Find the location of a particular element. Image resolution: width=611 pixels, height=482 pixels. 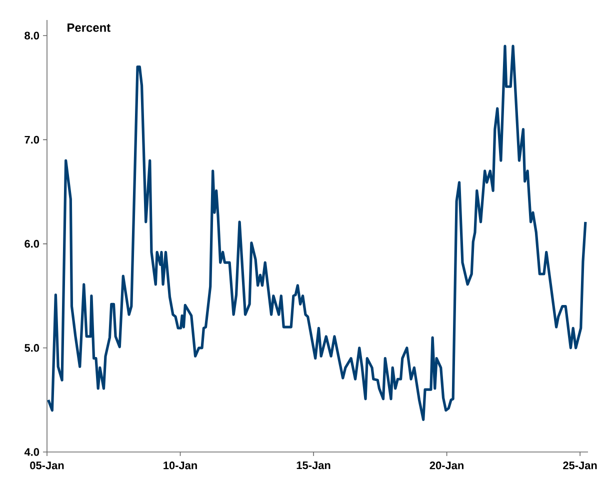

y-axis-title: Percent is located at coordinates (89, 28).